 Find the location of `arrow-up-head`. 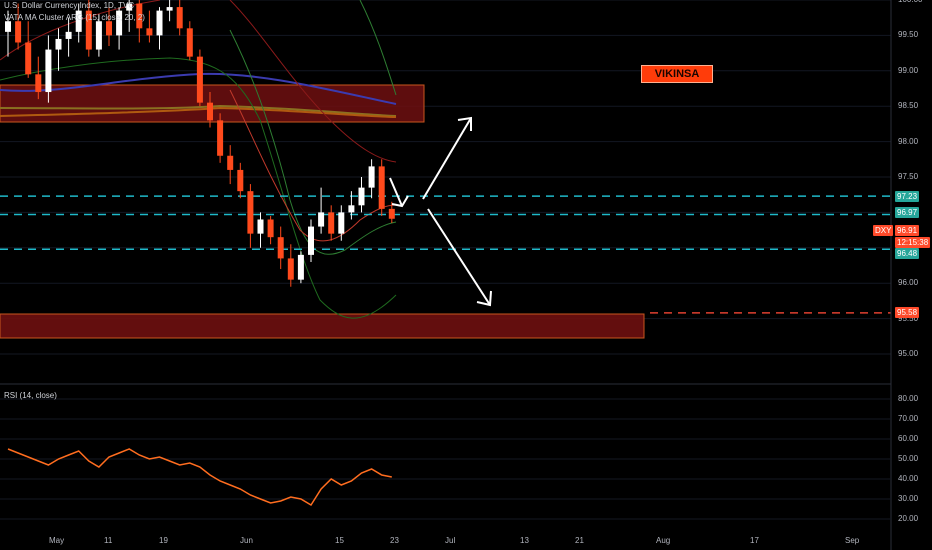

arrow-up-head is located at coordinates (464, 123).